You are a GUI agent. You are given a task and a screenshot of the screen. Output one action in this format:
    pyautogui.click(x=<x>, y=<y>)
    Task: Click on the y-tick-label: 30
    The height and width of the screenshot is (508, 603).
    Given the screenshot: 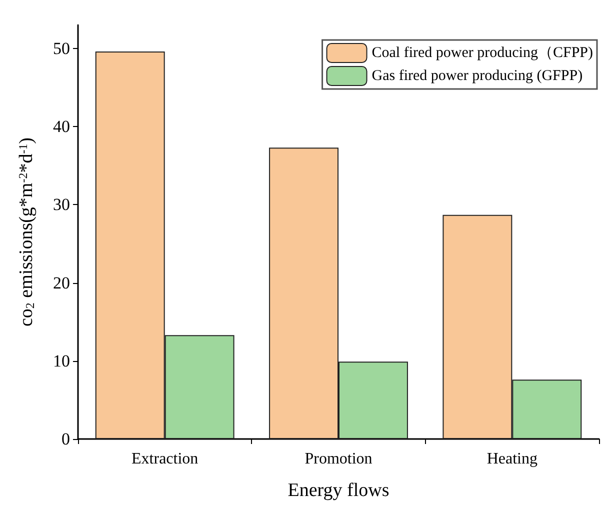 What is the action you would take?
    pyautogui.click(x=61, y=204)
    